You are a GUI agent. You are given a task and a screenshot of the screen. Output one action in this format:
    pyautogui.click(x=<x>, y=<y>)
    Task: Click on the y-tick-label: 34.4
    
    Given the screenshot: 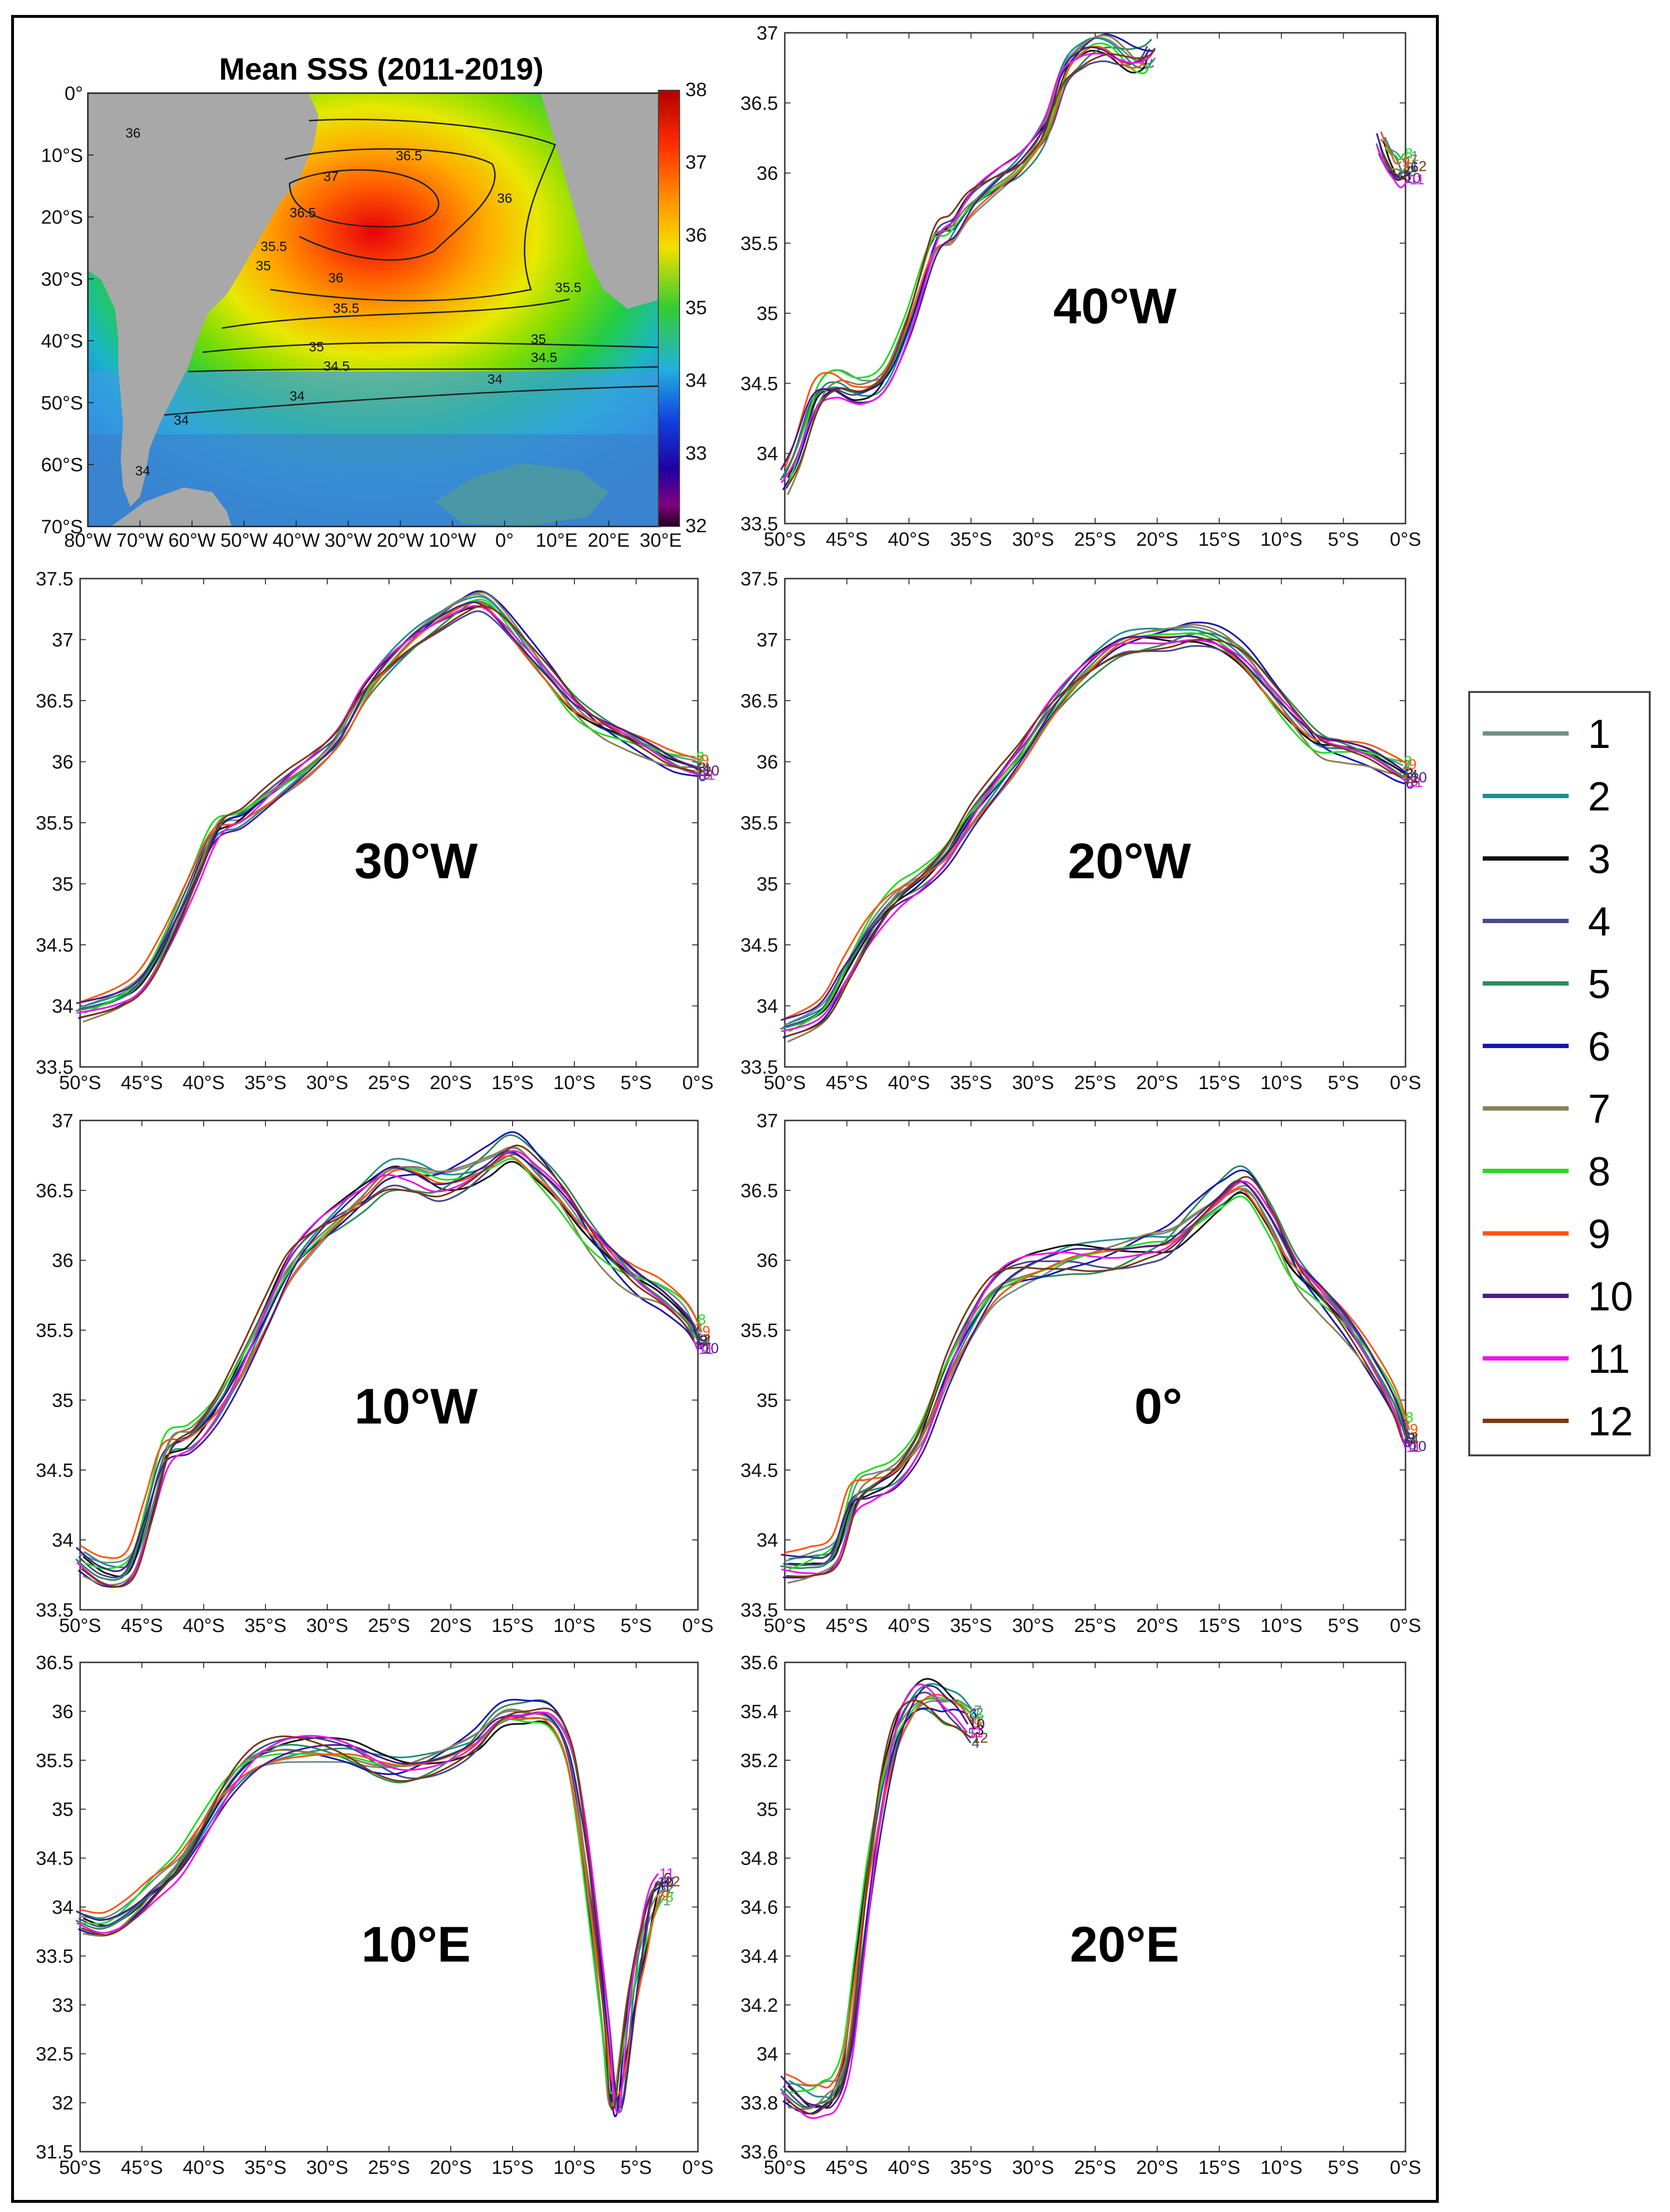 What is the action you would take?
    pyautogui.click(x=759, y=1956)
    